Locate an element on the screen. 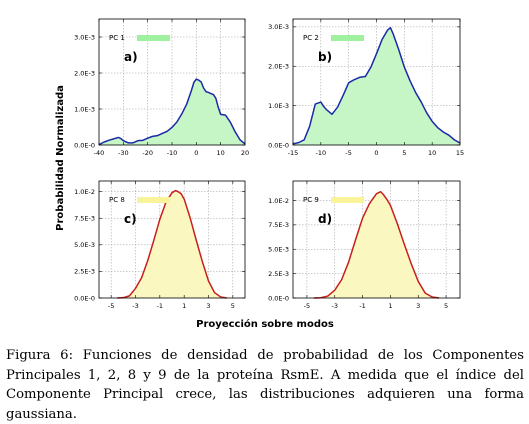  legend-label: PC 9 is located at coordinates (311, 200).